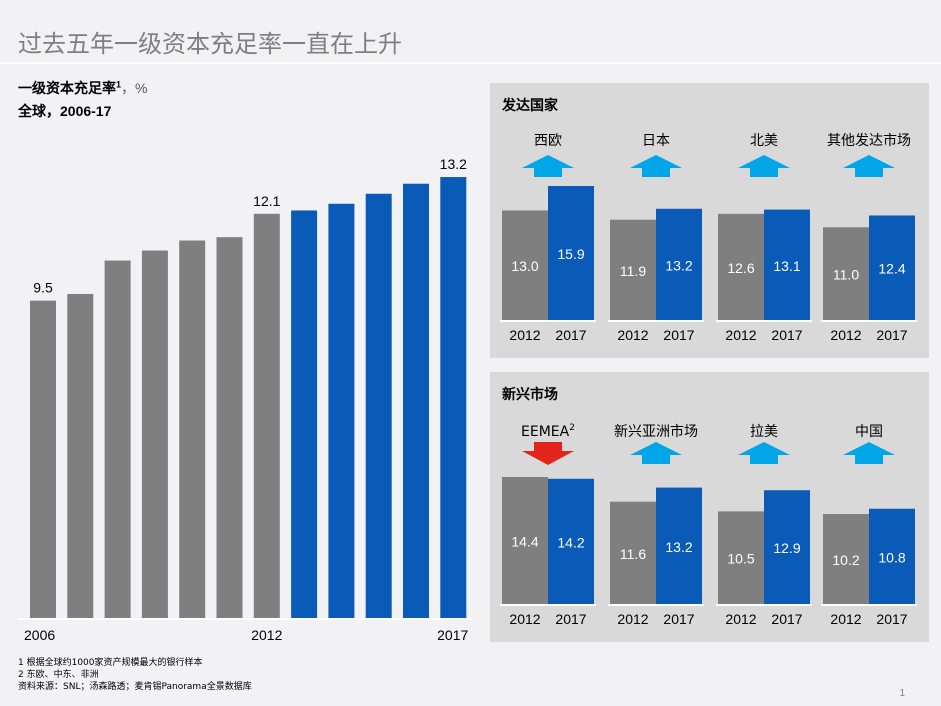  I want to click on subtitle-unit: ，%, so click(134, 88).